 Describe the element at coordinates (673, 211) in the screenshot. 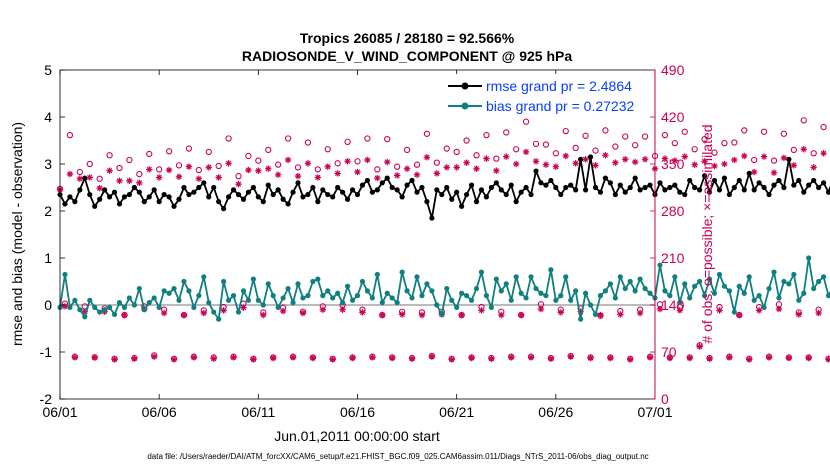

I see `y2-tick-label: 280` at that location.